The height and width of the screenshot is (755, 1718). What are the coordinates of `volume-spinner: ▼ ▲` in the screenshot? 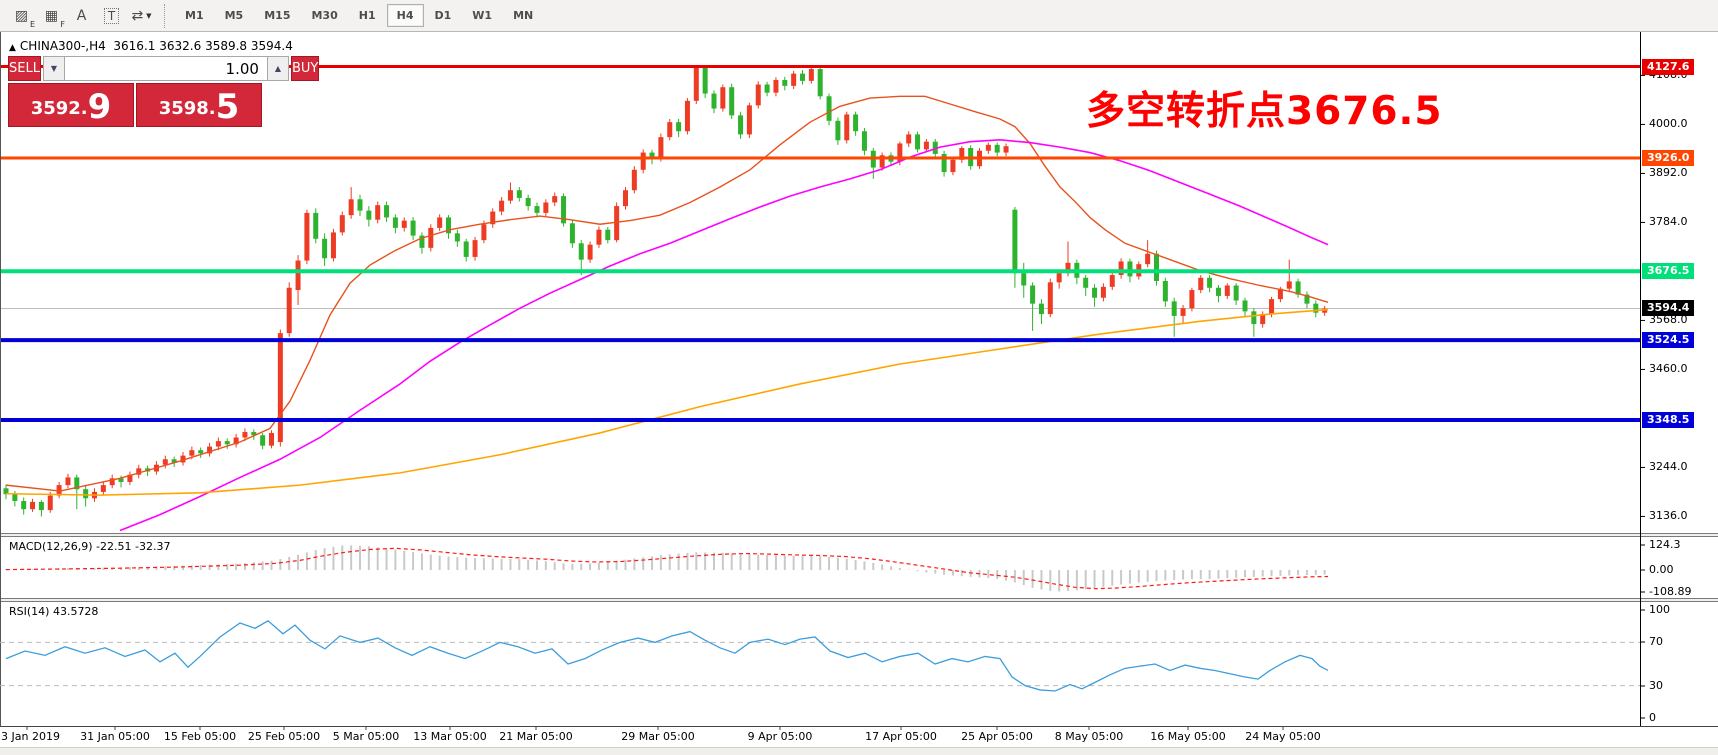 It's located at (165, 68).